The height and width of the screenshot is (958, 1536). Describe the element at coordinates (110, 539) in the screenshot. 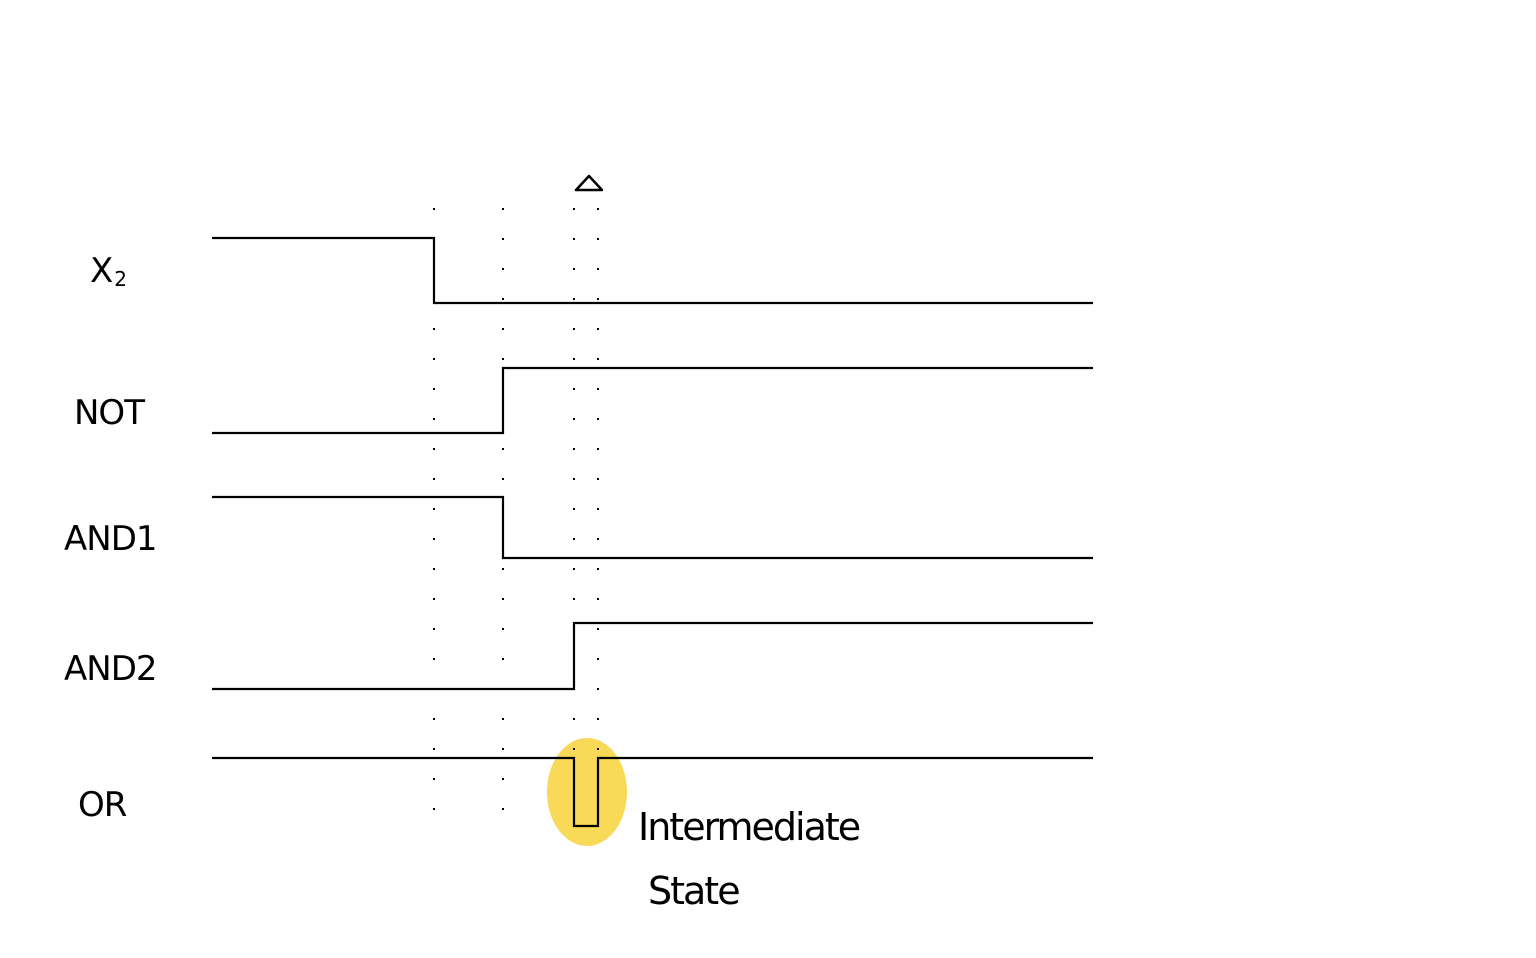

I see `signal-label-and1: AND1` at that location.